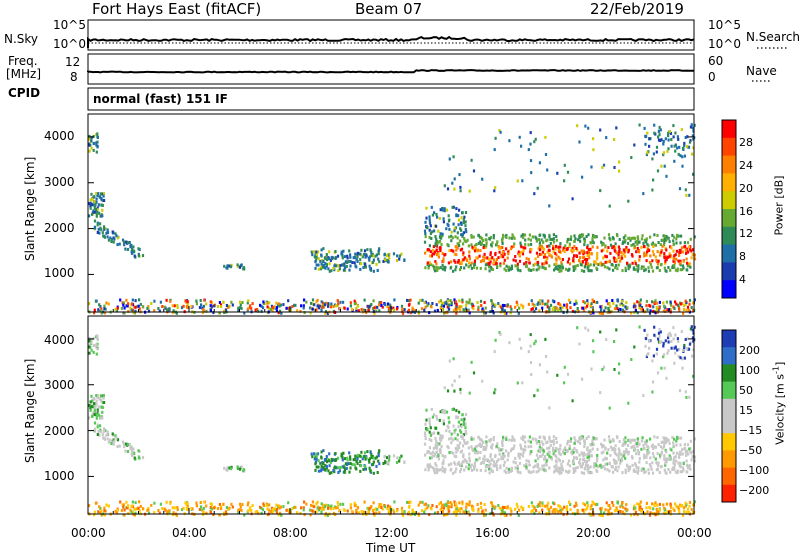 The image size is (800, 555). What do you see at coordinates (59, 182) in the screenshot?
I see `power-ytick-3000: 3000` at bounding box center [59, 182].